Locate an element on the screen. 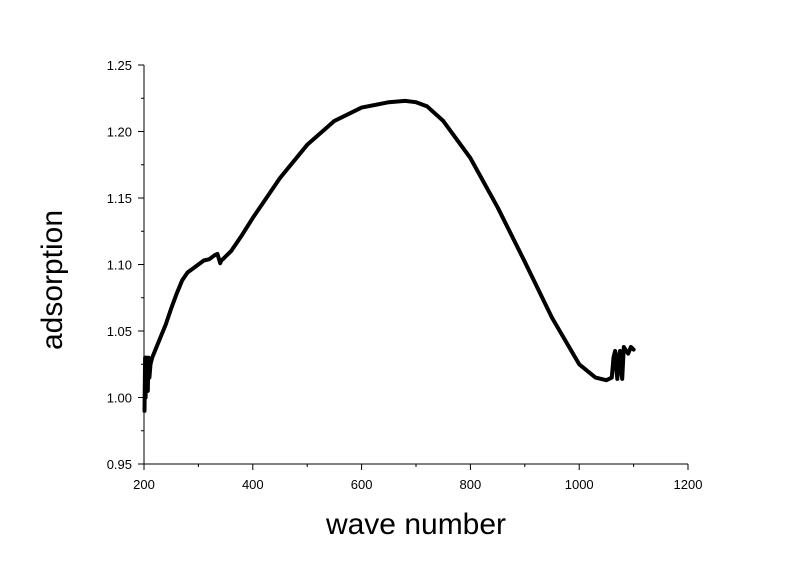 This screenshot has width=800, height=561. y-tick-label: 0.95 is located at coordinates (119, 464).